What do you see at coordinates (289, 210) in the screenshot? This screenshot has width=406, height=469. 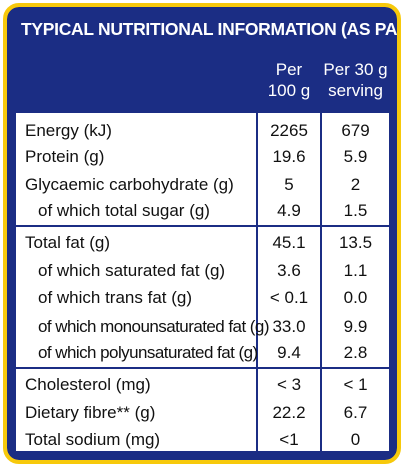 I see `value-per-100g: 4.9` at bounding box center [289, 210].